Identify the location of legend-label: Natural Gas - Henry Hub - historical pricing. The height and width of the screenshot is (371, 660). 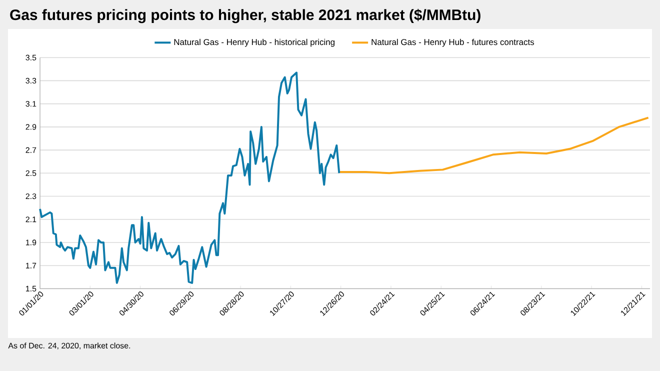
(254, 42).